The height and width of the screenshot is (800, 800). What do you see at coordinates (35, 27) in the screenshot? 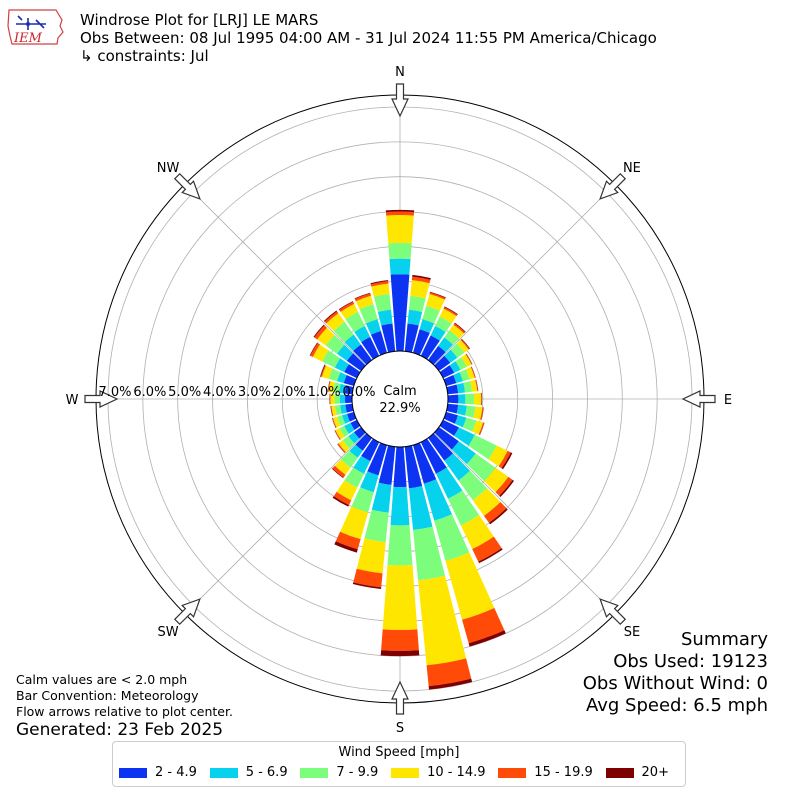
I see `iowa-outline-icon` at bounding box center [35, 27].